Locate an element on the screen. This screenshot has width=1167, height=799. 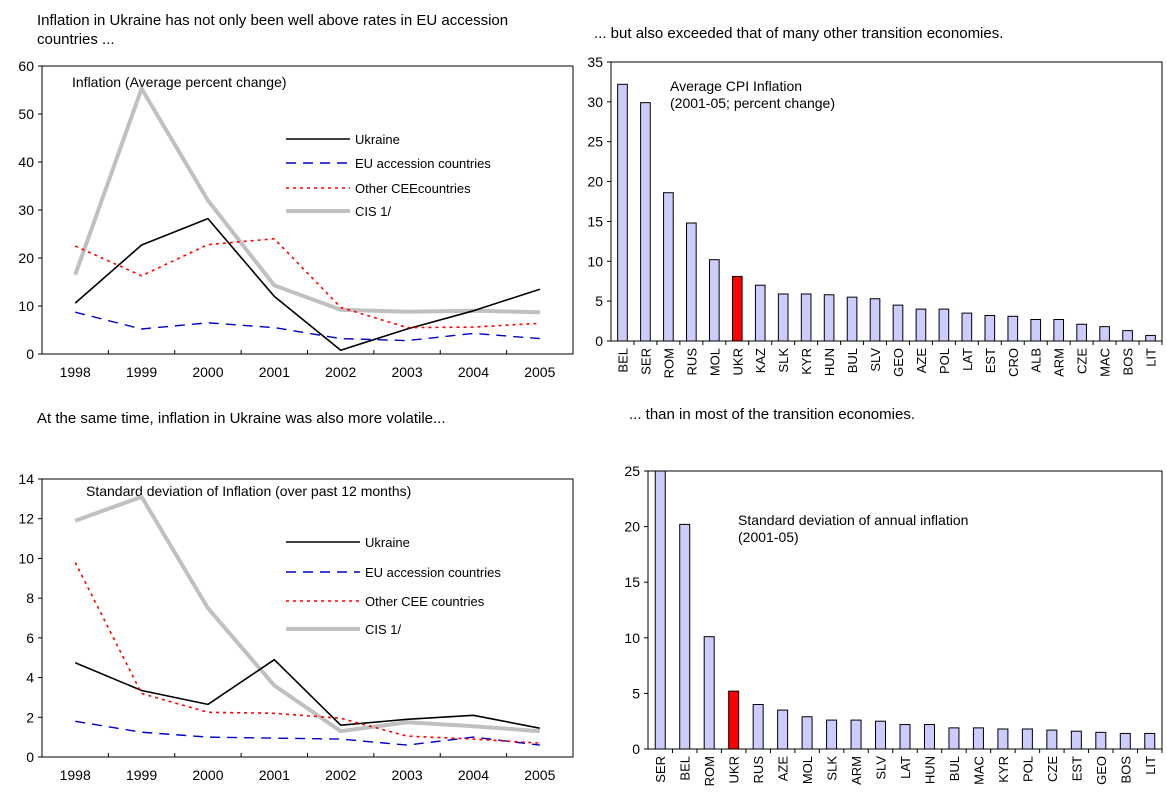
x-tick-label: SLV is located at coordinates (875, 360).